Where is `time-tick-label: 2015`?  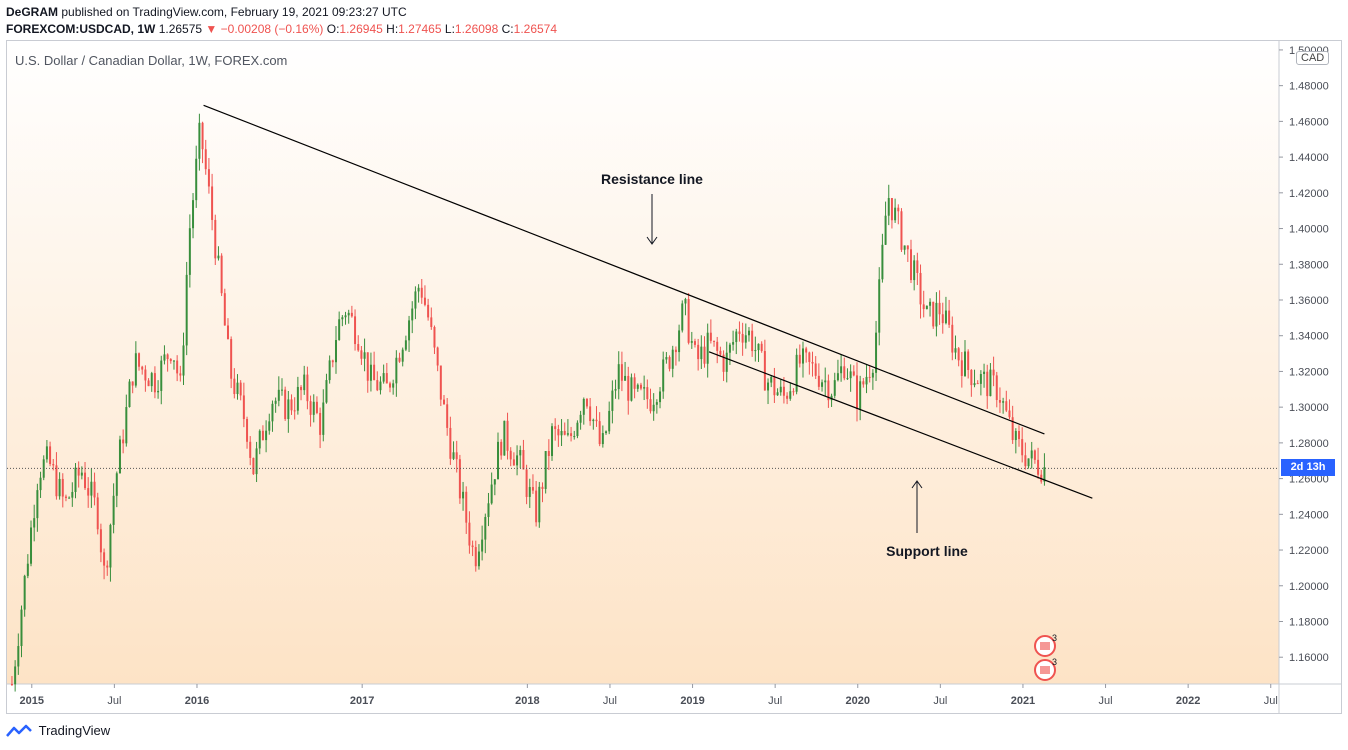
time-tick-label: 2015 is located at coordinates (32, 701).